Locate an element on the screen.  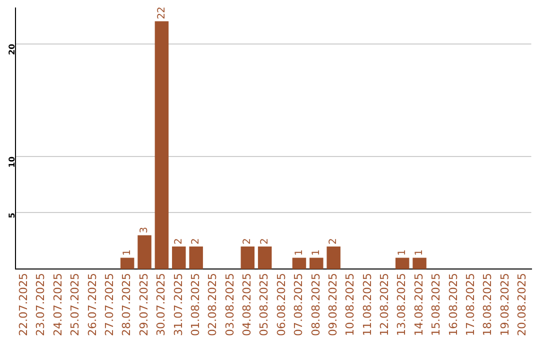
x-tick-label: 07.08.2025 is located at coordinates (299, 304).